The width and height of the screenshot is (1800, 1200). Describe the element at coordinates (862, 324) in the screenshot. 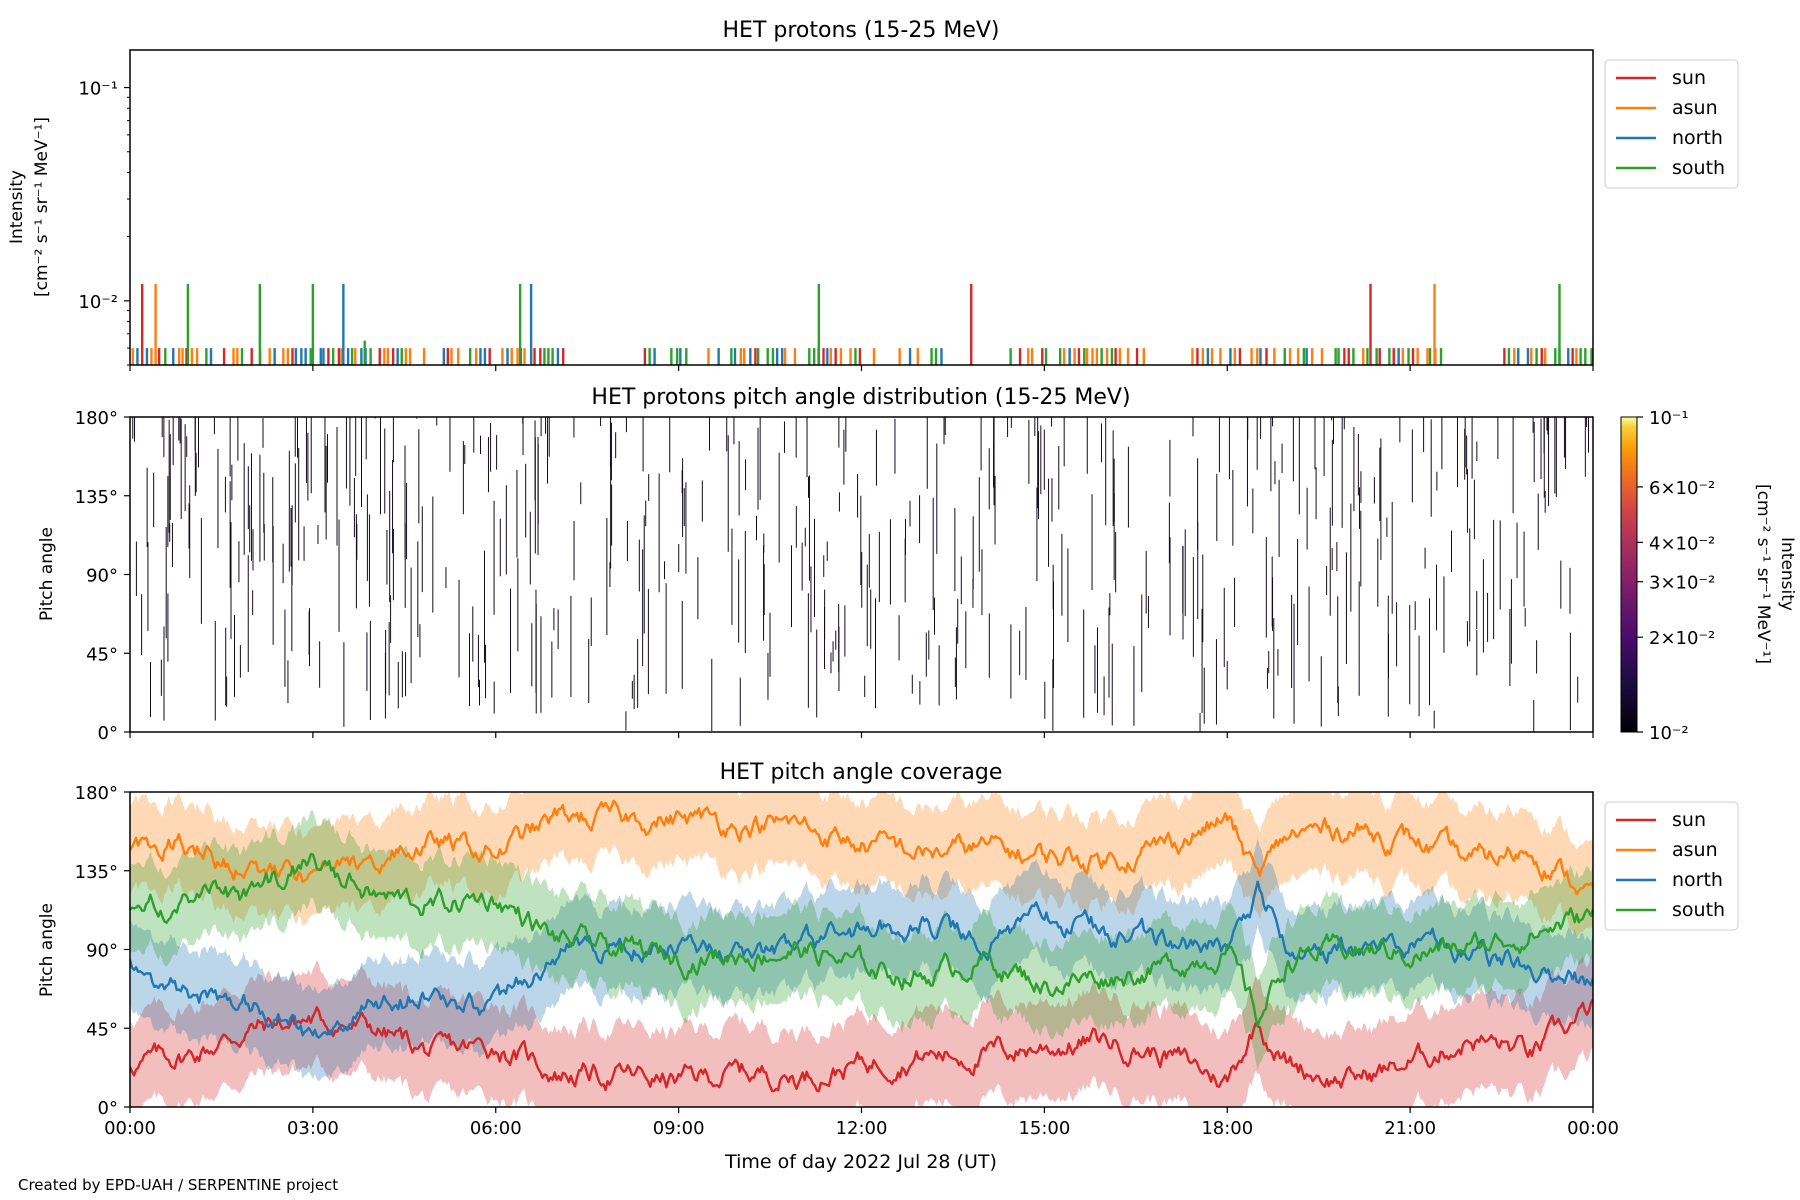

I see `panel1-marks` at that location.